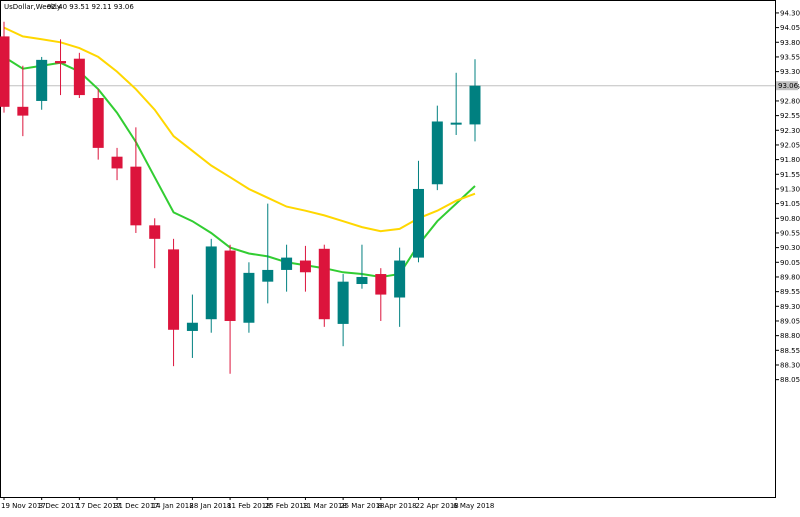  What do you see at coordinates (210, 506) in the screenshot?
I see `x-tick-label: 28 Jan 2018` at bounding box center [210, 506].